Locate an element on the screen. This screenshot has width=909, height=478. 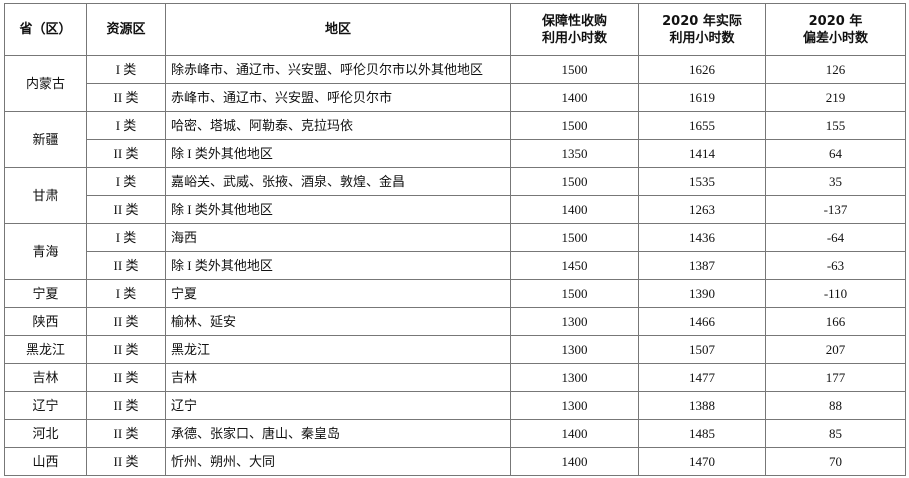
region-cell: 承德、张家口、唐山、秦皇岛 is located at coordinates (338, 433).